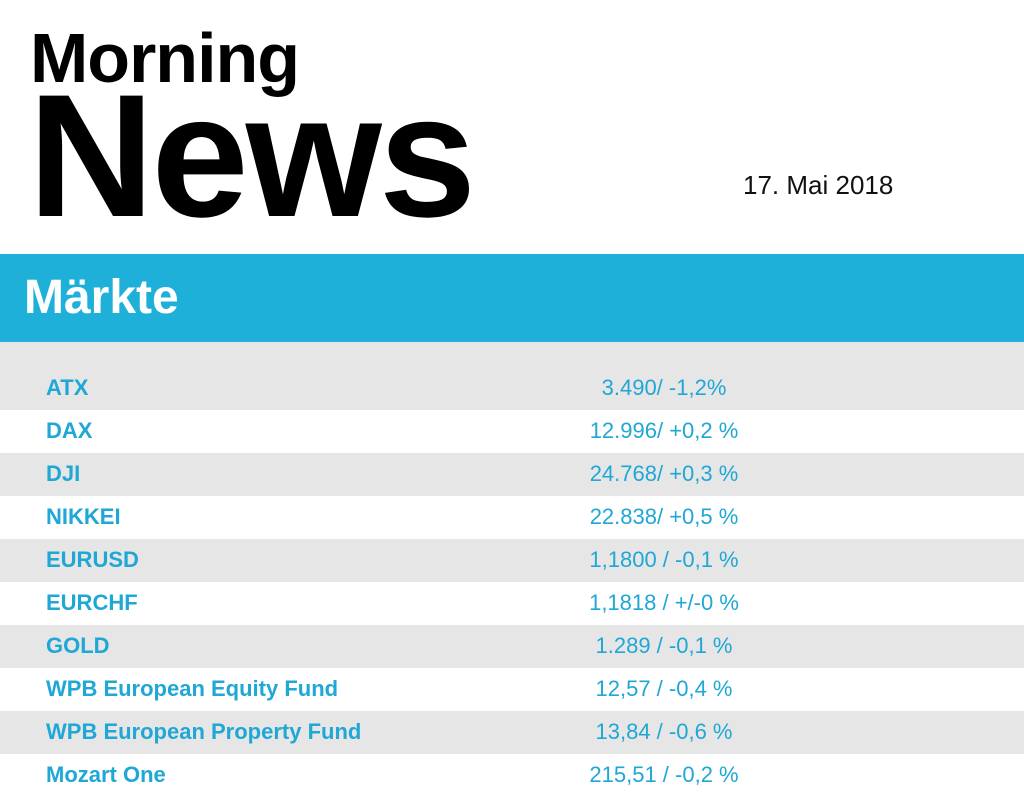  What do you see at coordinates (512, 603) in the screenshot?
I see `market-row: EURCHF 1,1818 / +/-0 %` at bounding box center [512, 603].